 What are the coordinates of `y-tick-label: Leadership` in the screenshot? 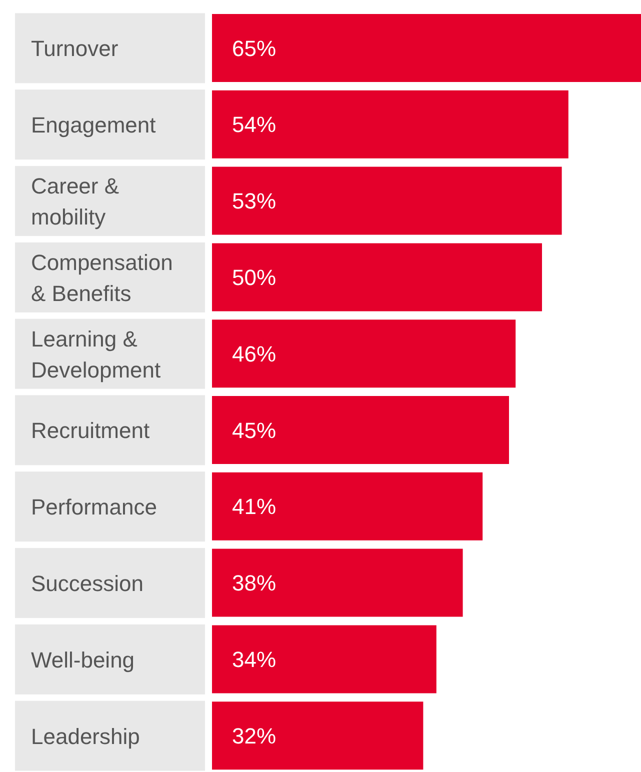 It's located at (85, 736).